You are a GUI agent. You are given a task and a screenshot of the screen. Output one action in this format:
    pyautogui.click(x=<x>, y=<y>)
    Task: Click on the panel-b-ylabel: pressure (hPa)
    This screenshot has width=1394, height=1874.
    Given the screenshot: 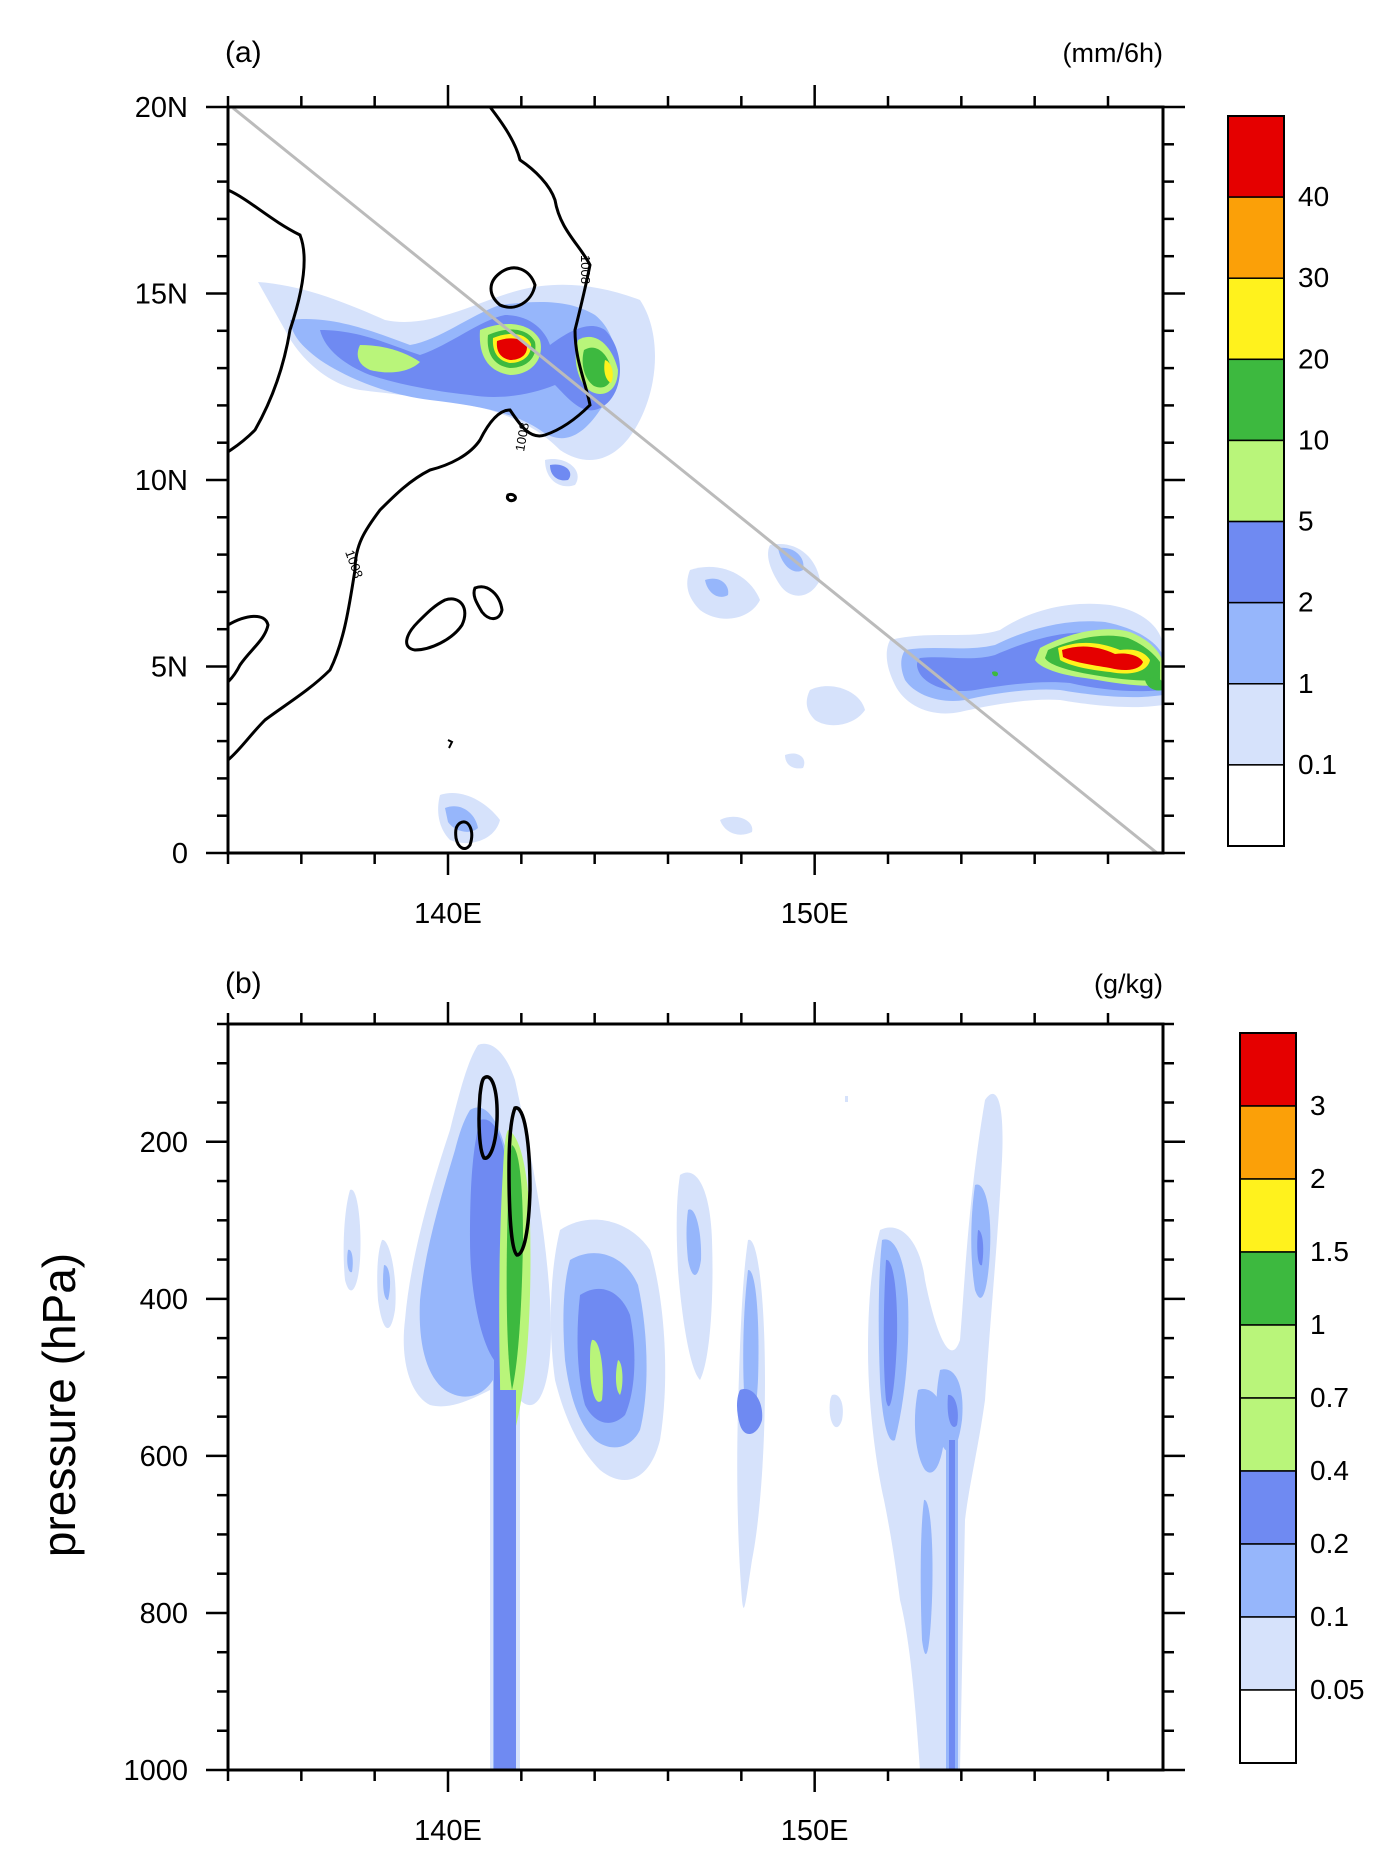 What is the action you would take?
    pyautogui.click(x=59, y=1405)
    